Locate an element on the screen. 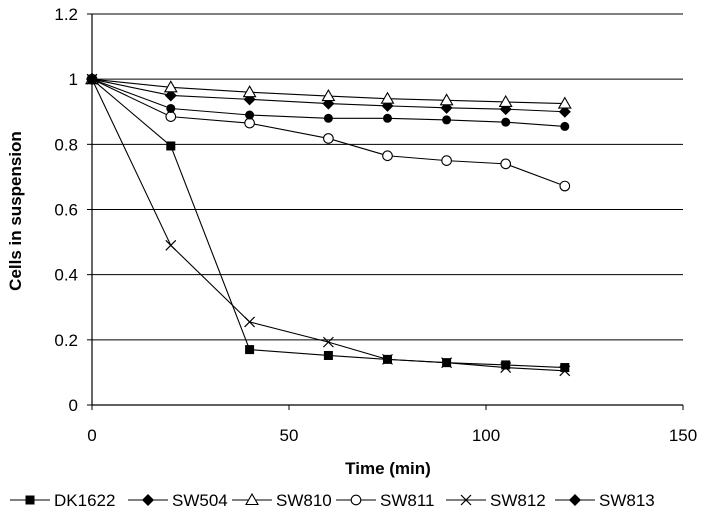 The height and width of the screenshot is (520, 720). legend-item-sw811: SW811 is located at coordinates (385, 500).